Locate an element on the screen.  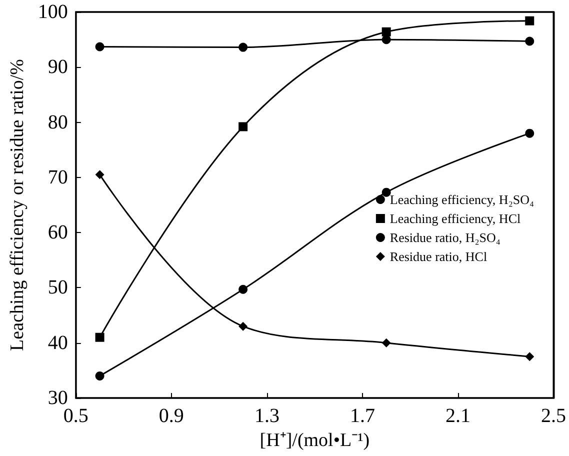
y-tick-label: 40 is located at coordinates (58, 343).